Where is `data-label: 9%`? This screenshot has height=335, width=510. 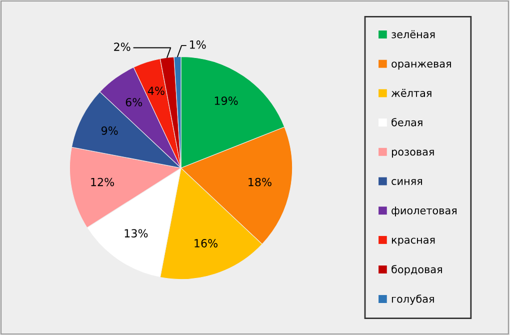 data-label: 9% is located at coordinates (109, 130).